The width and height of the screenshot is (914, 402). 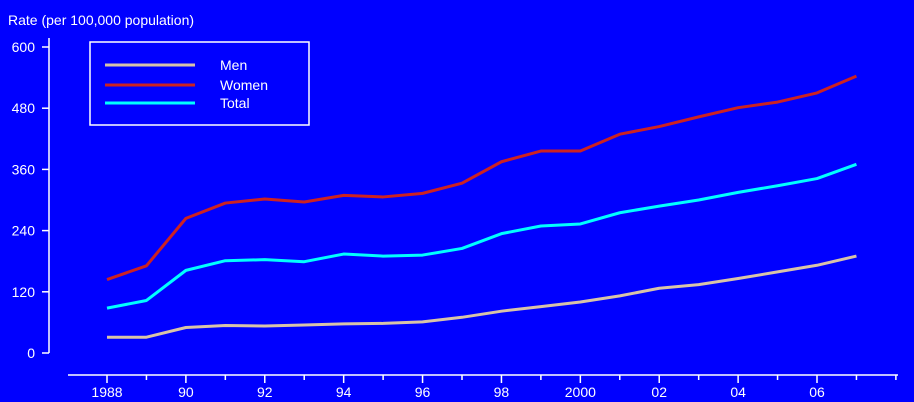 What do you see at coordinates (423, 392) in the screenshot?
I see `x-tick-label: 96` at bounding box center [423, 392].